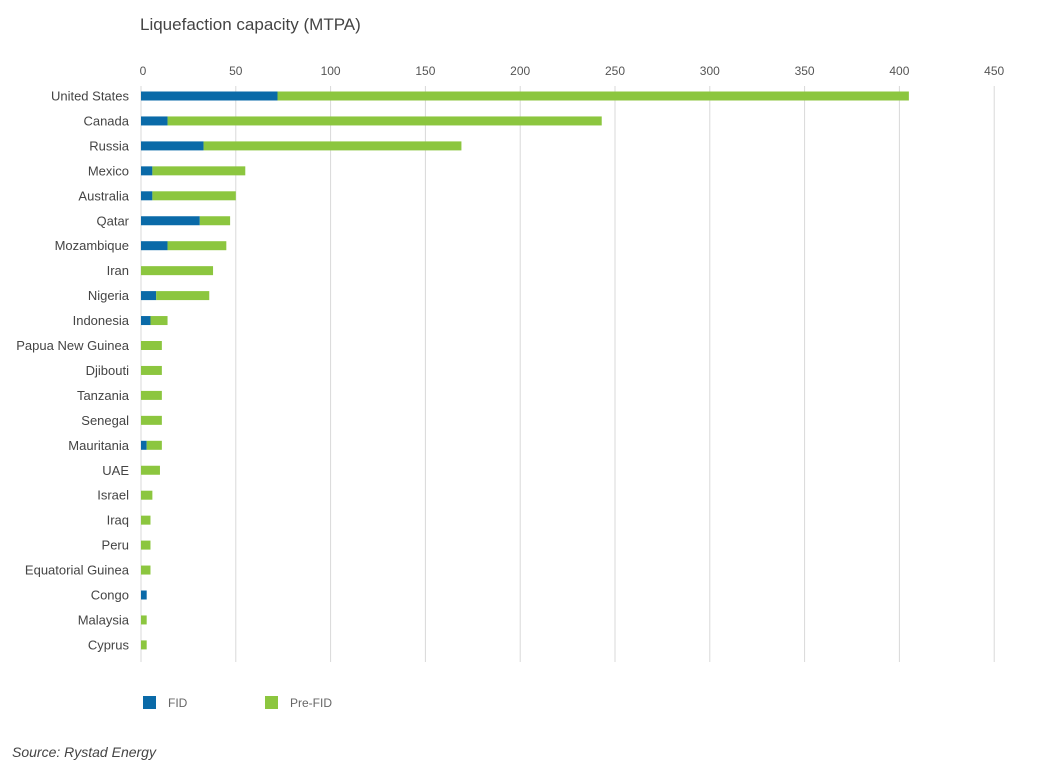  What do you see at coordinates (103, 395) in the screenshot?
I see `category-label: Tanzania` at bounding box center [103, 395].